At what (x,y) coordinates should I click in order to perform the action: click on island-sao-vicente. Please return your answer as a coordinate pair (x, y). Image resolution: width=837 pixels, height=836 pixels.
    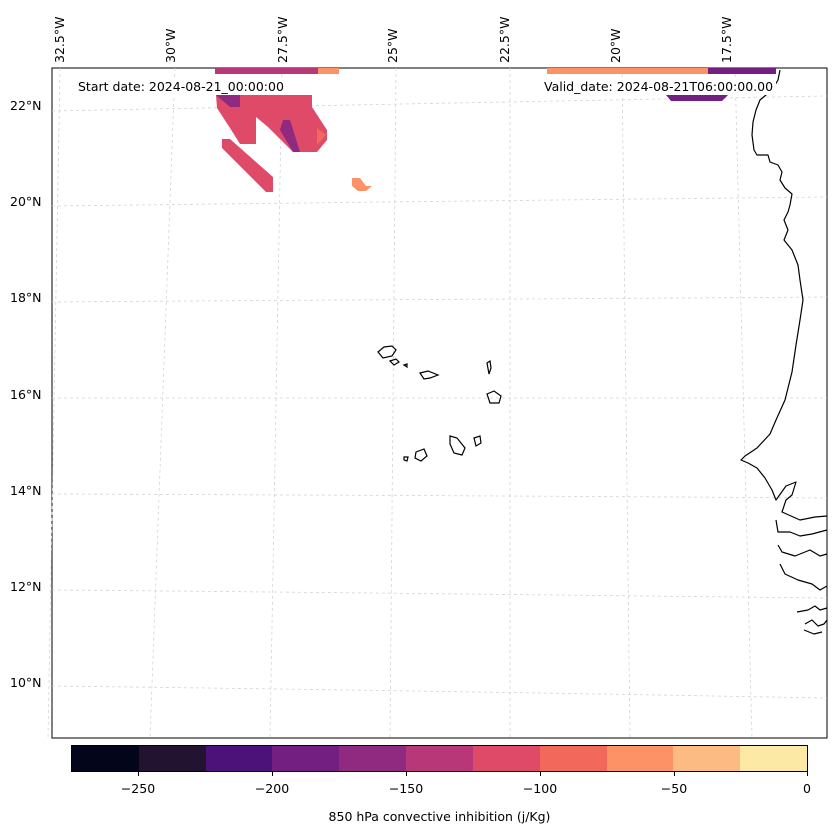
    Looking at the image, I should click on (394, 362).